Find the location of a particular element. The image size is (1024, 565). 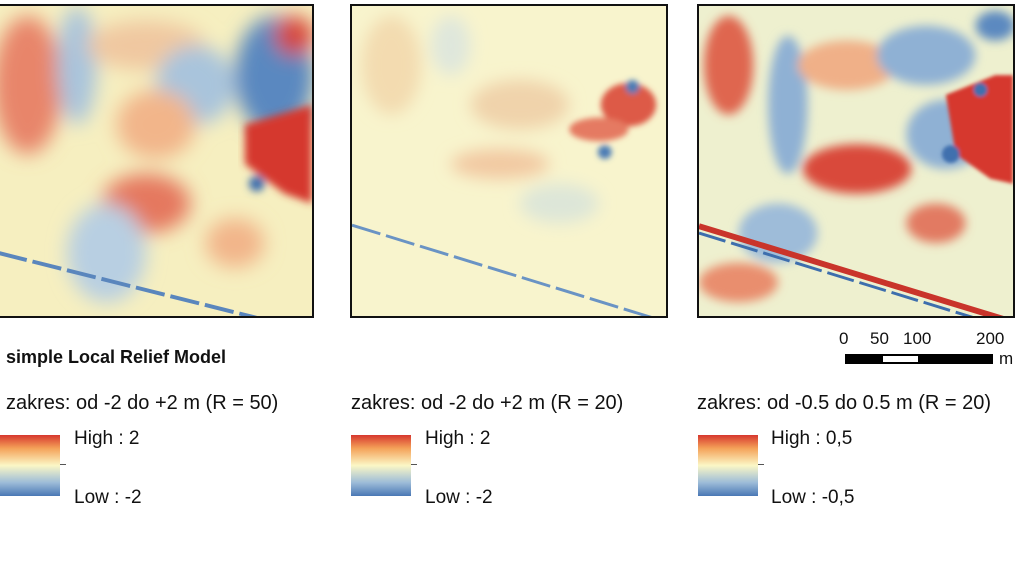

scale-unit: m is located at coordinates (1006, 358).